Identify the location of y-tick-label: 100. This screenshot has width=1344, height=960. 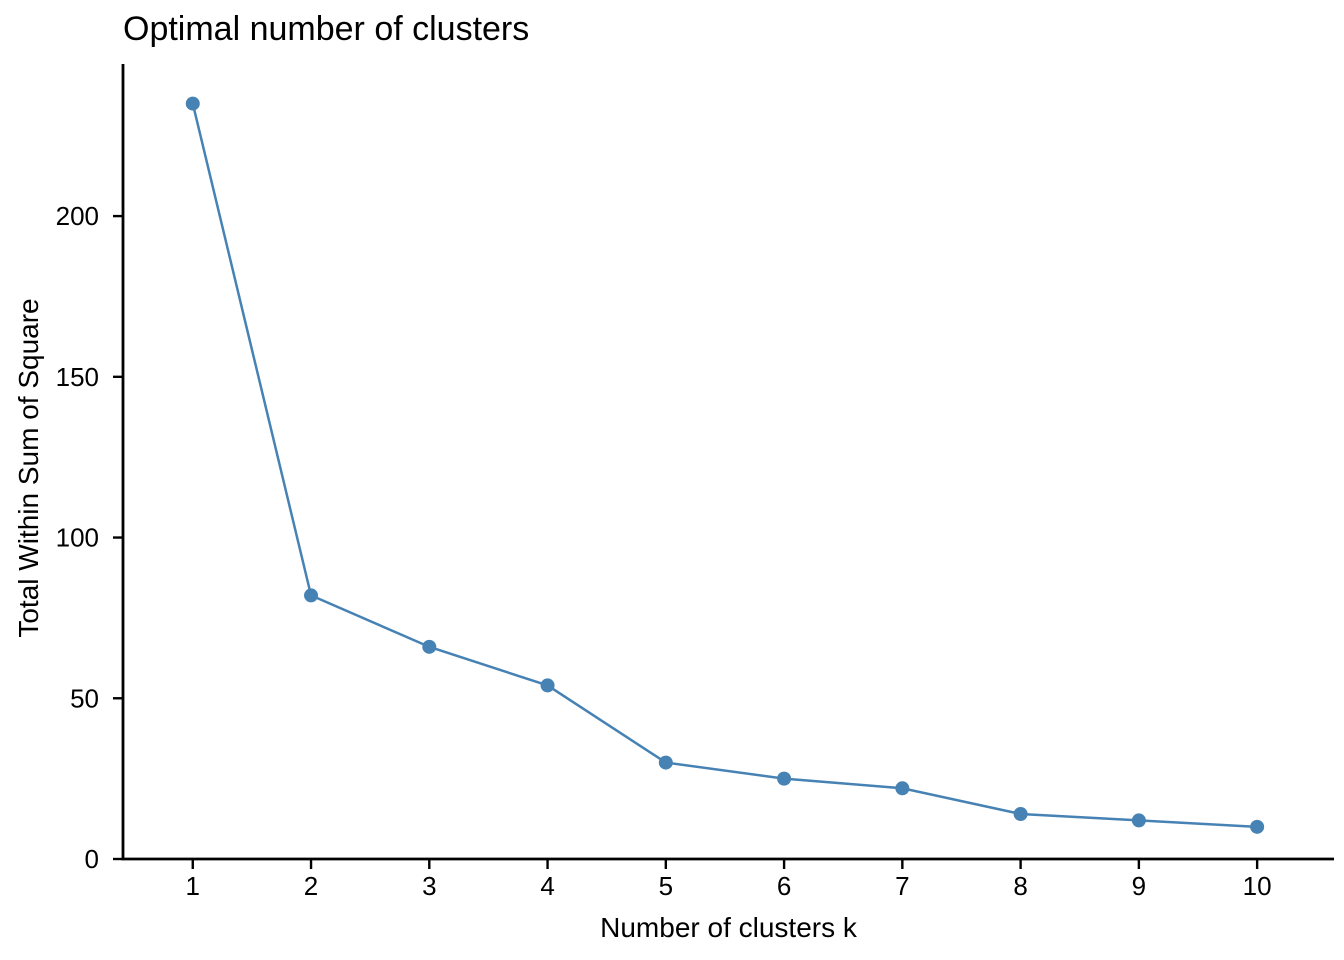
(77, 538).